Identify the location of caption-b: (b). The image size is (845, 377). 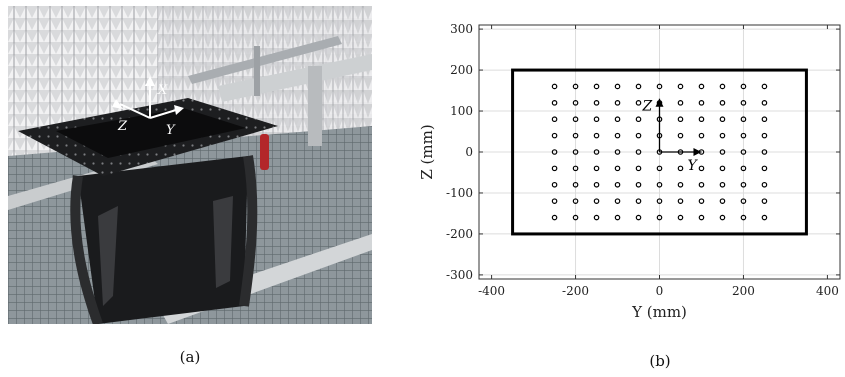
(660, 361).